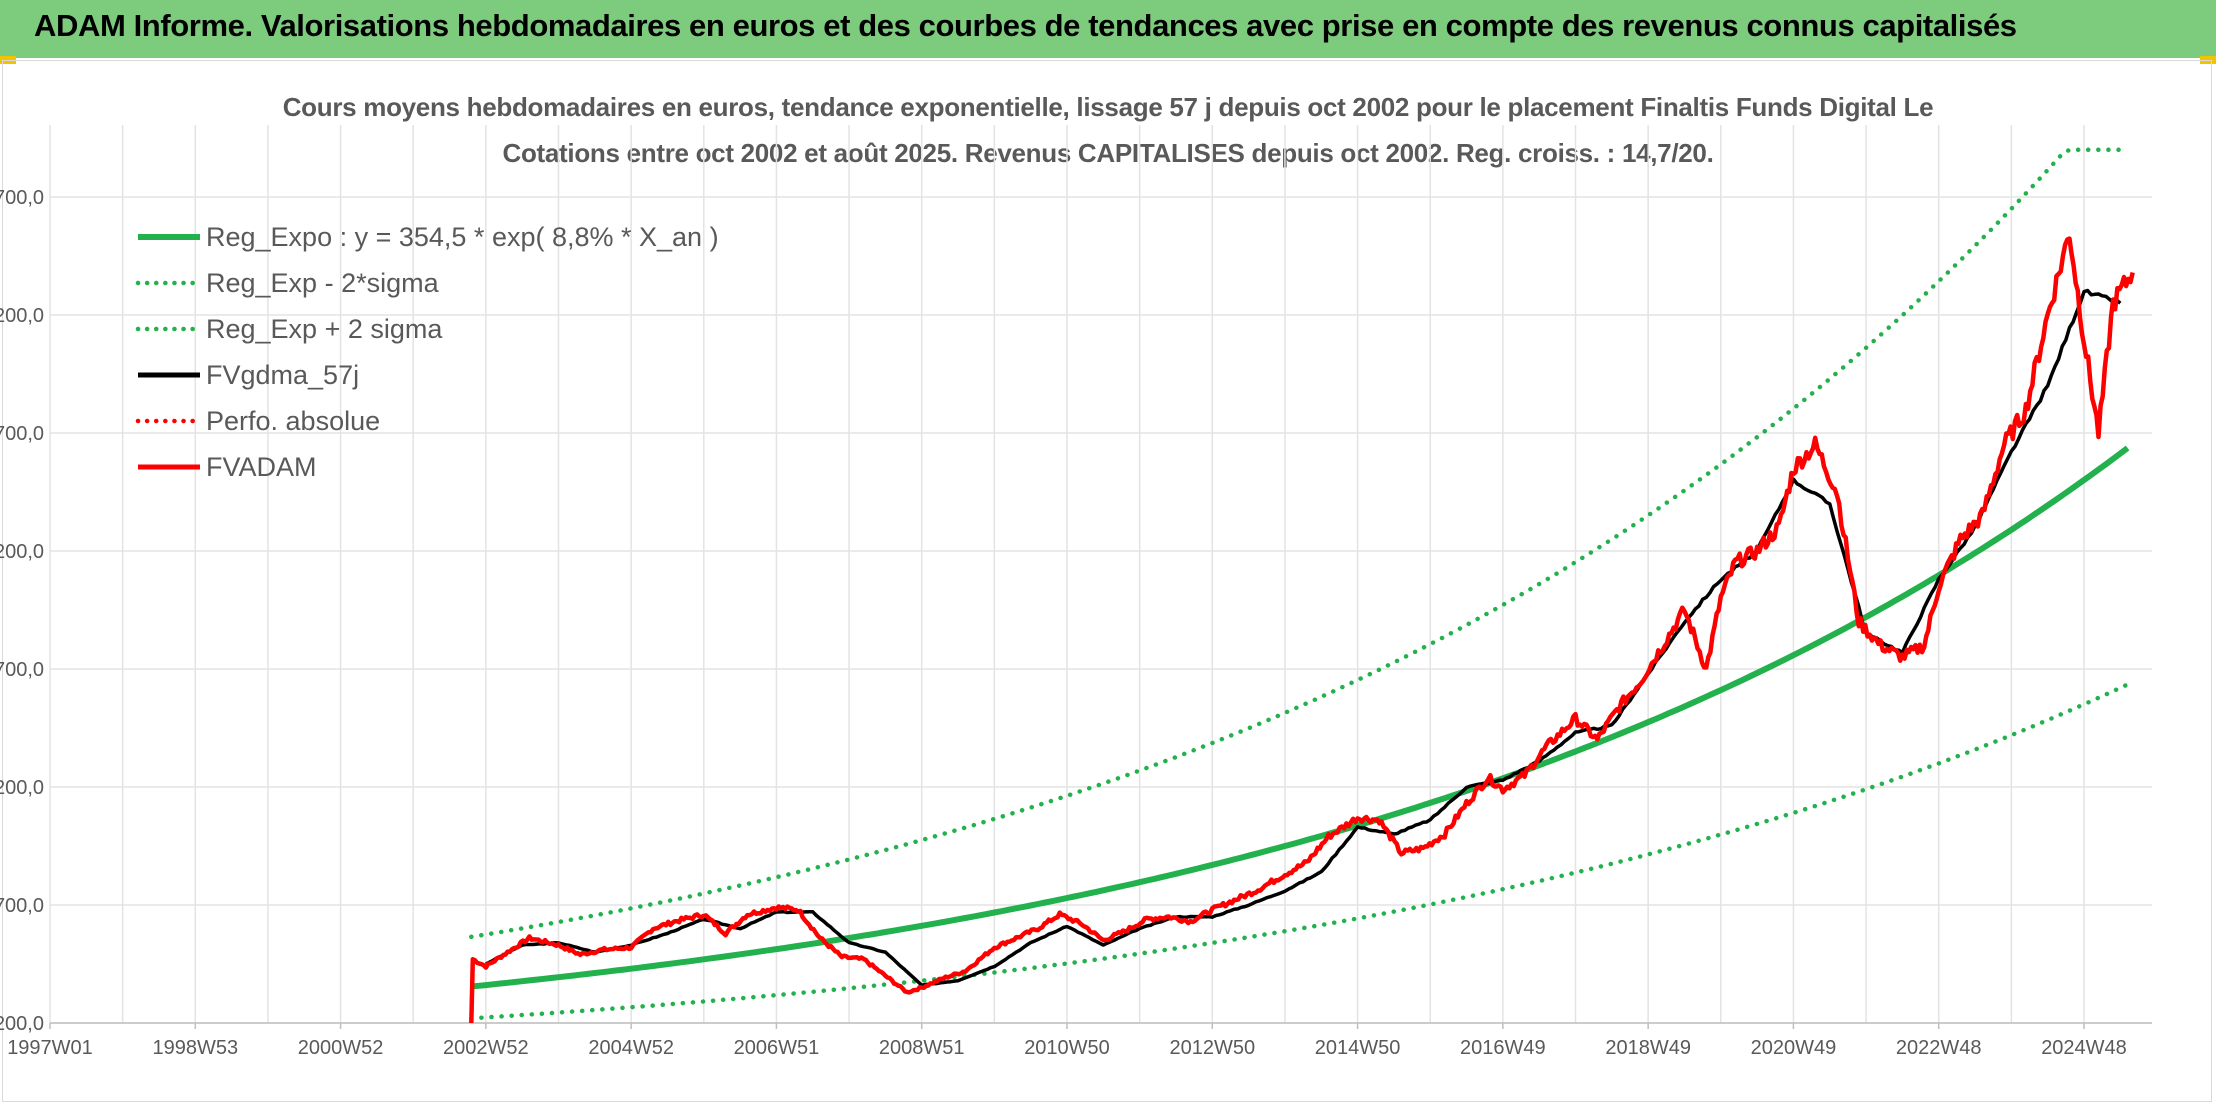 The height and width of the screenshot is (1106, 2216). Describe the element at coordinates (22, 1024) in the screenshot. I see `y-tick-label: 200,0` at that location.